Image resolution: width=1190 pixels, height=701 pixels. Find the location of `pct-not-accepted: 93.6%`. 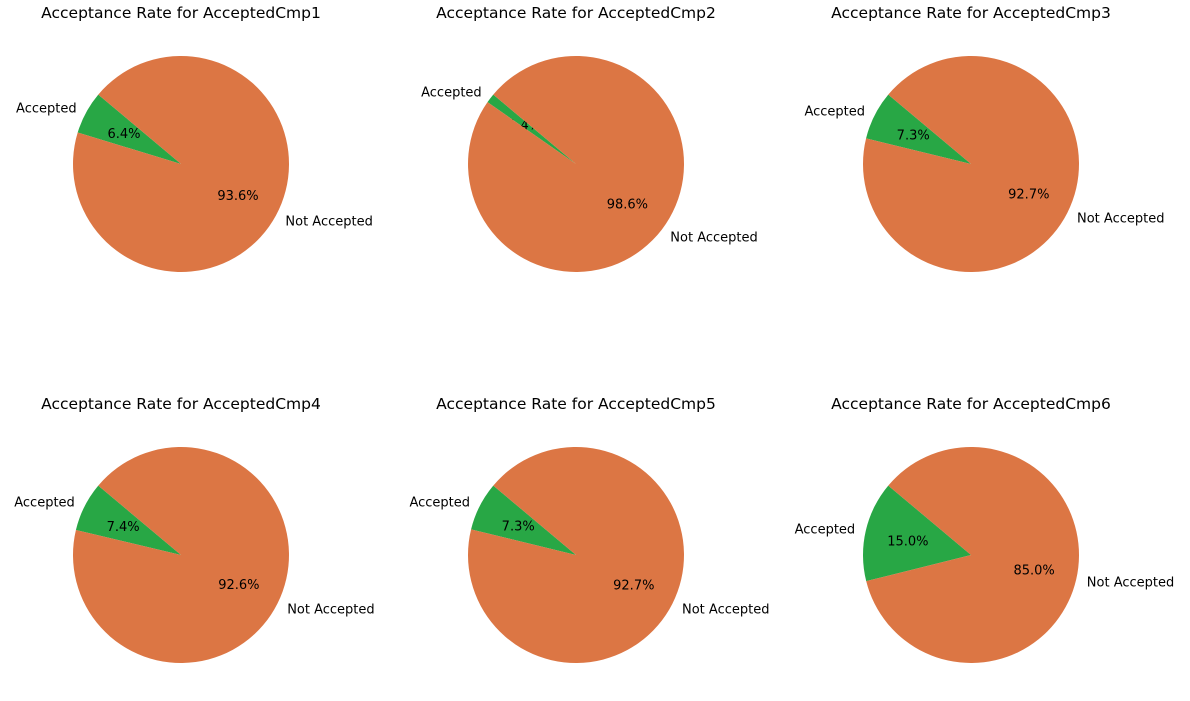

pct-not-accepted: 93.6% is located at coordinates (237, 196).